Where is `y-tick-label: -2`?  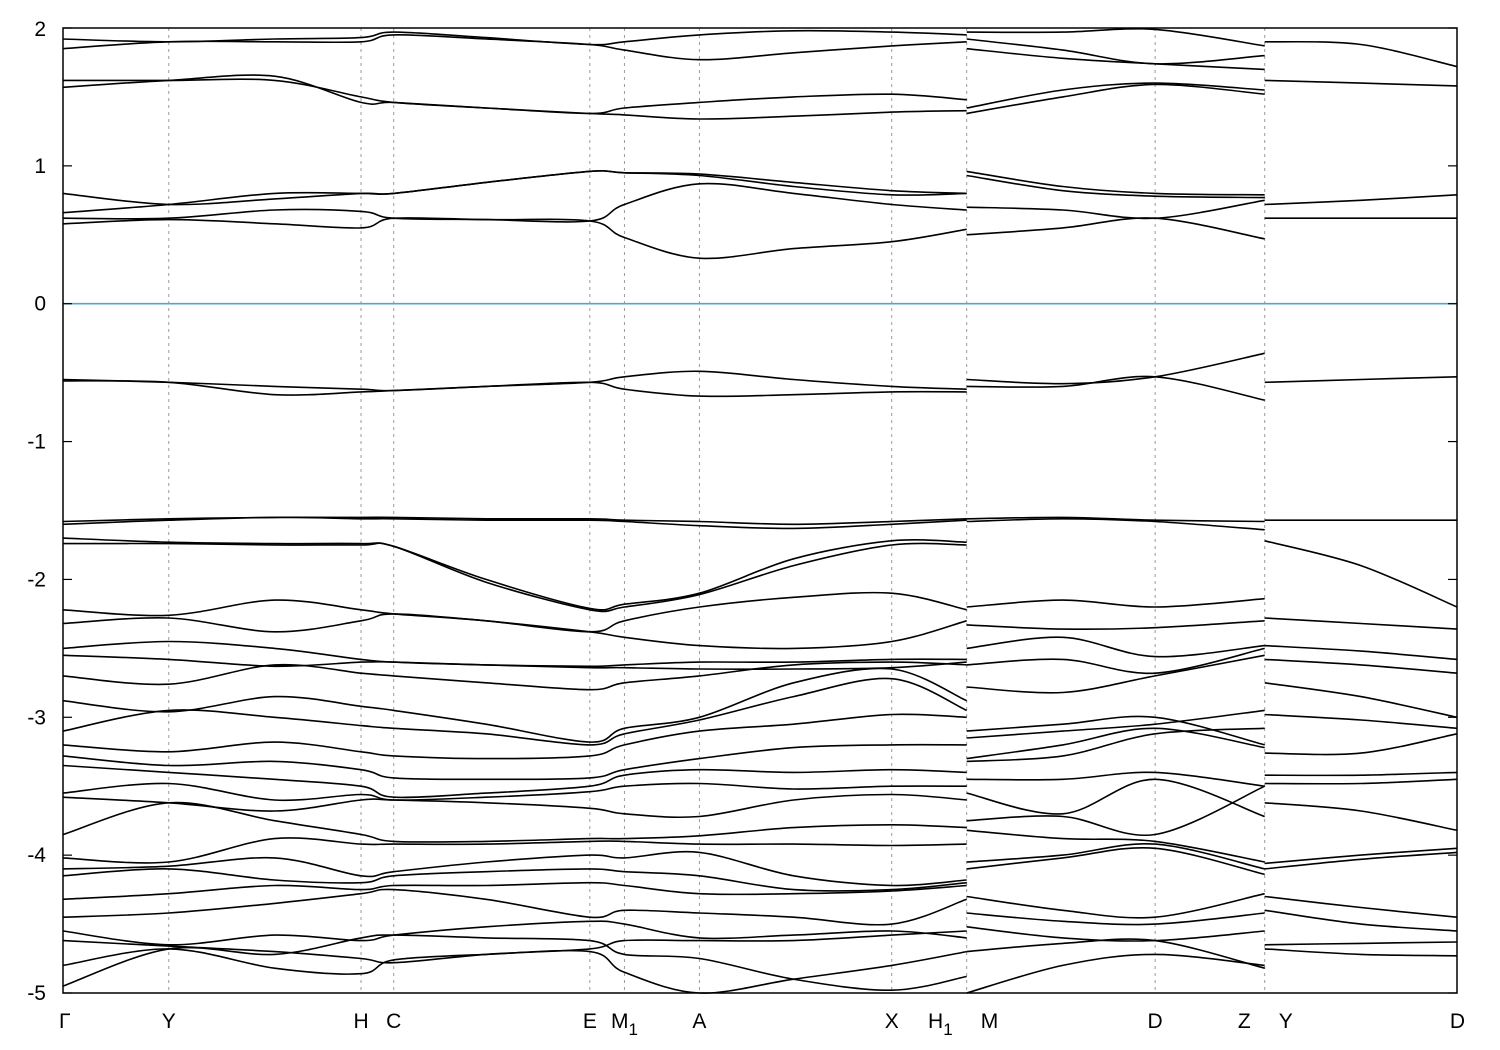
y-tick-label: -2 is located at coordinates (36, 579).